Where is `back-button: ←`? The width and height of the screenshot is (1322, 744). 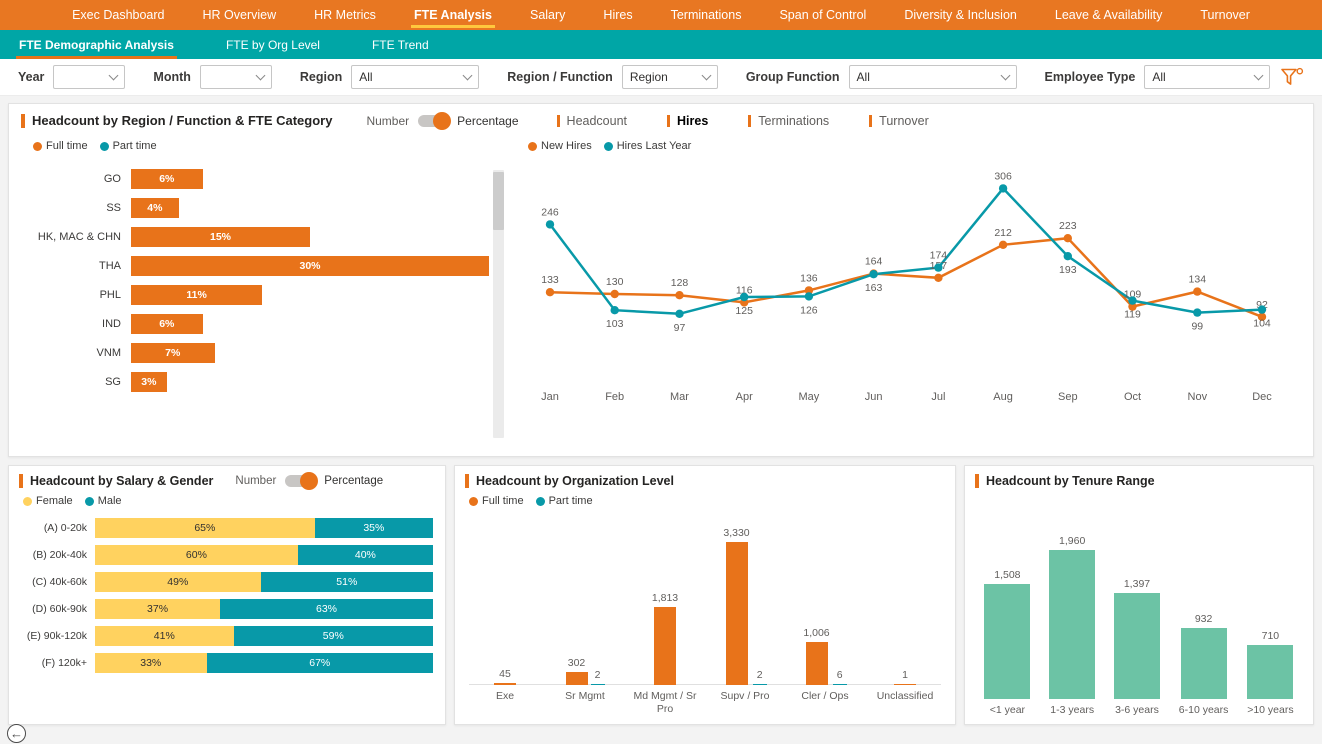
back-button: ← is located at coordinates (16, 733).